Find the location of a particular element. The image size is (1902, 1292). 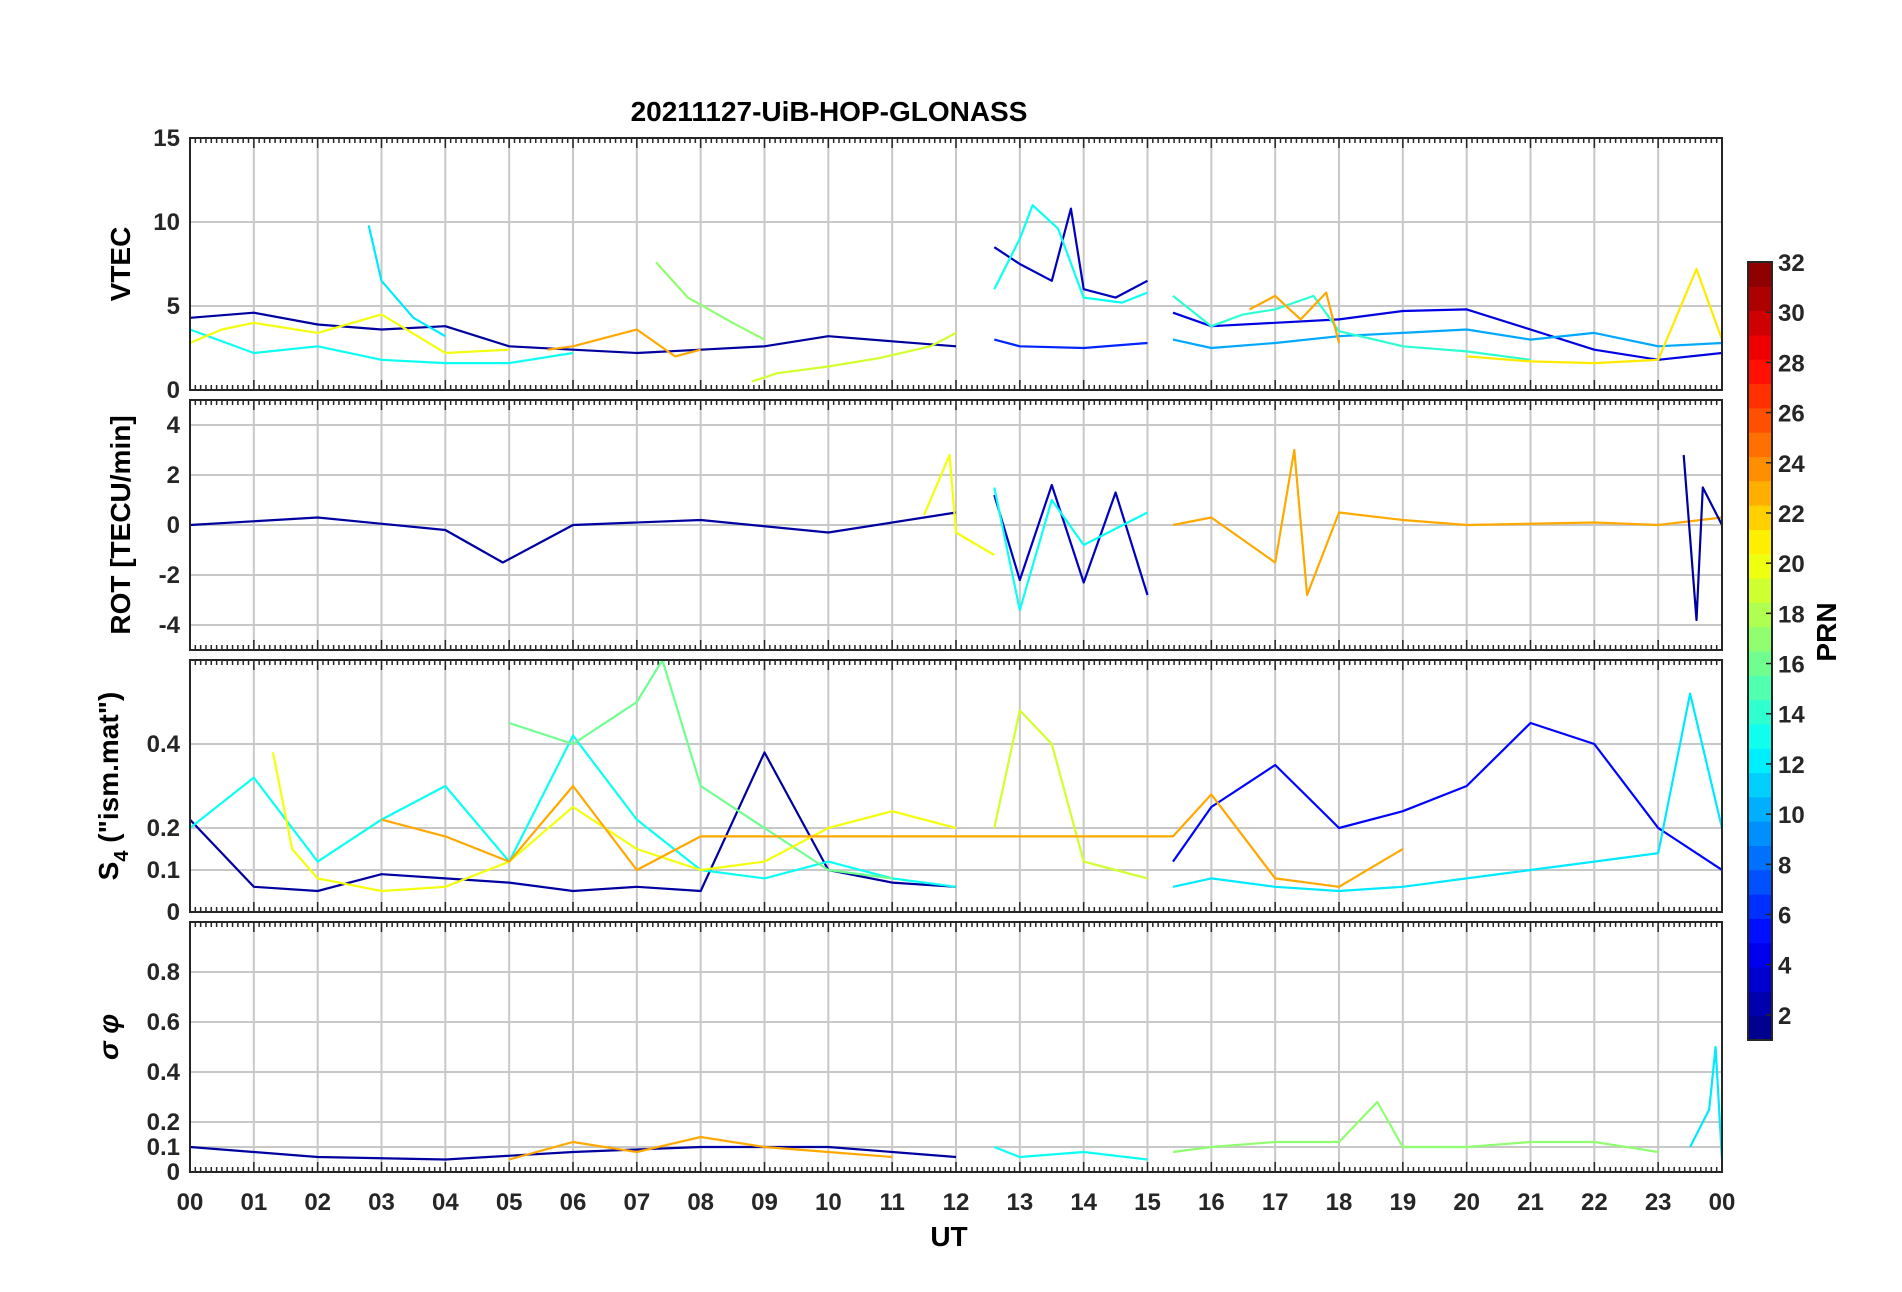

y-tick-label: 0.6 is located at coordinates (163, 1022).